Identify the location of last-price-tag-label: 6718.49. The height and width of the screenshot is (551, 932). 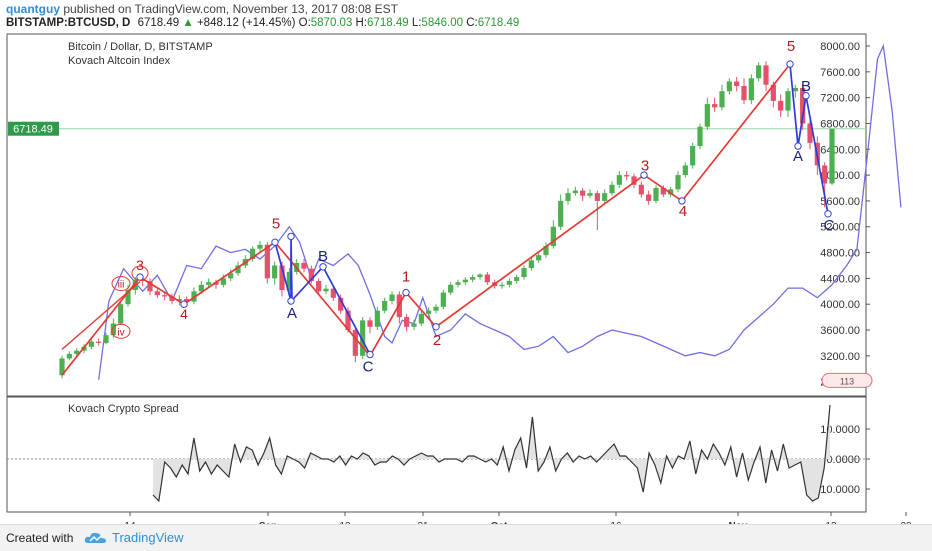
(33, 130).